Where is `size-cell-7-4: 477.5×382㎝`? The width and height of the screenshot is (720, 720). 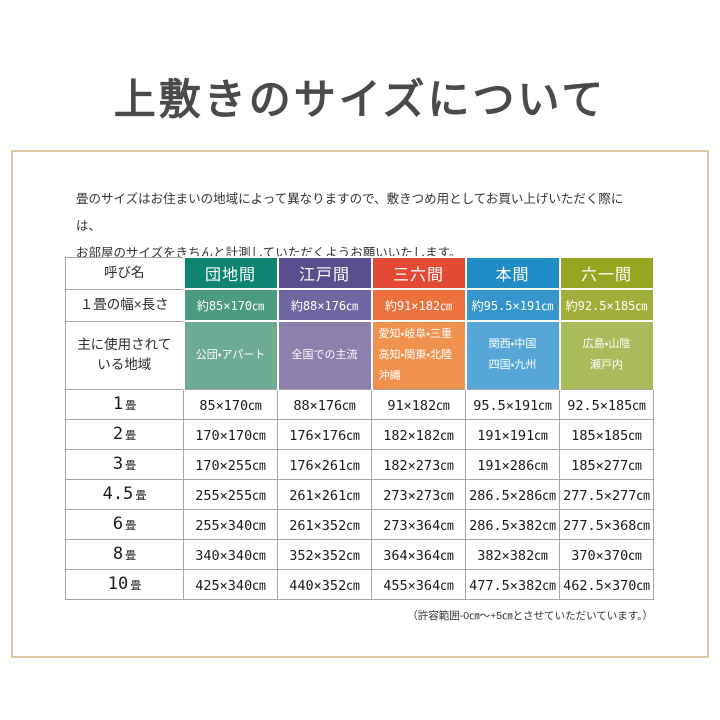 size-cell-7-4: 477.5×382㎝ is located at coordinates (512, 584).